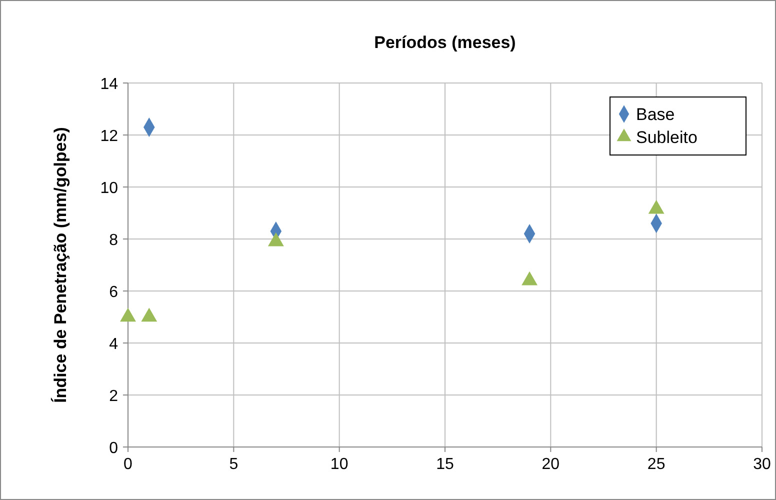 The image size is (776, 500). Describe the element at coordinates (551, 464) in the screenshot. I see `x-tick-label: 20` at that location.